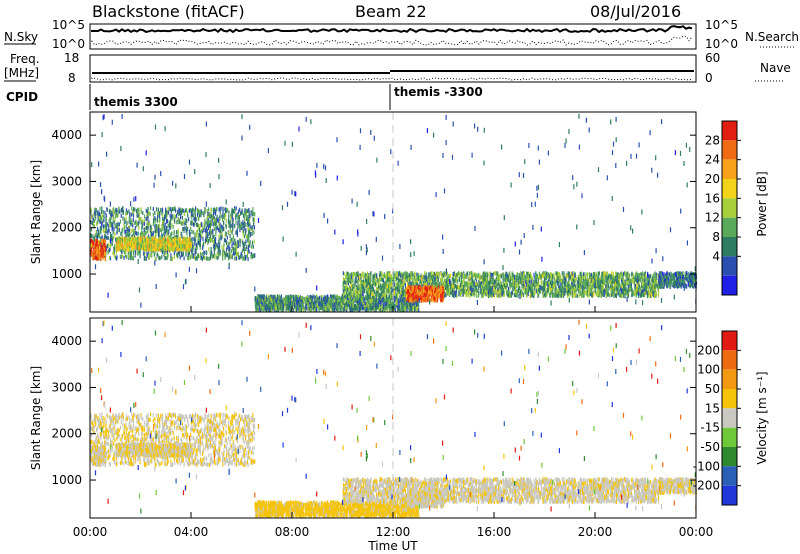 The width and height of the screenshot is (800, 554). I want to click on nsearch-label: N.Search, so click(772, 37).